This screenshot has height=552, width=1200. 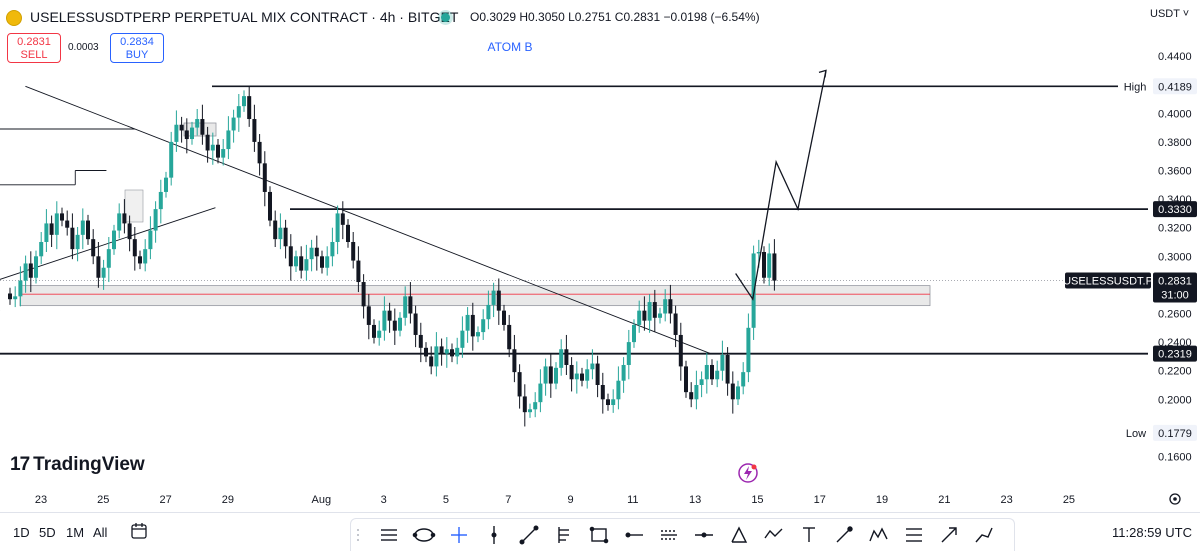 I want to click on drag-handle-icon, so click(x=358, y=535).